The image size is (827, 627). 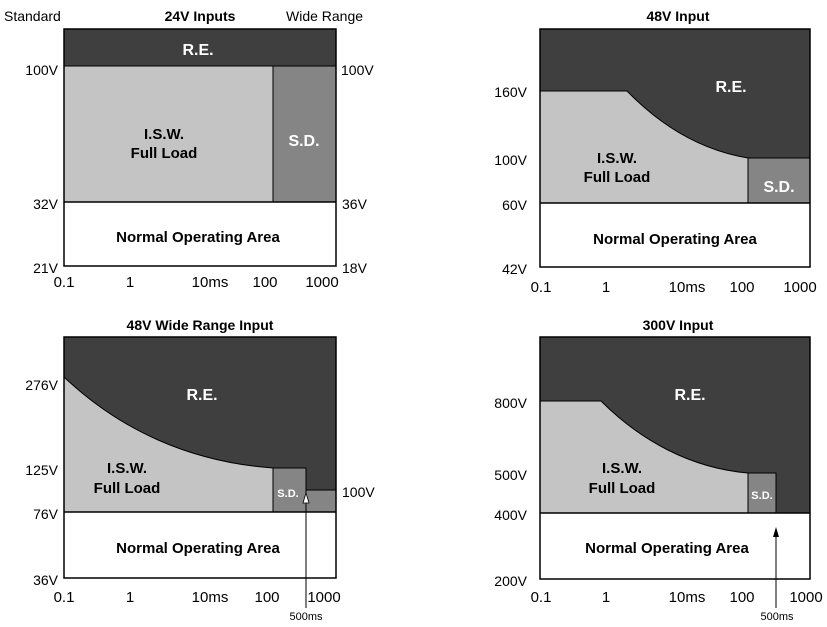 I want to click on y-tick-label: 36V, so click(x=46, y=580).